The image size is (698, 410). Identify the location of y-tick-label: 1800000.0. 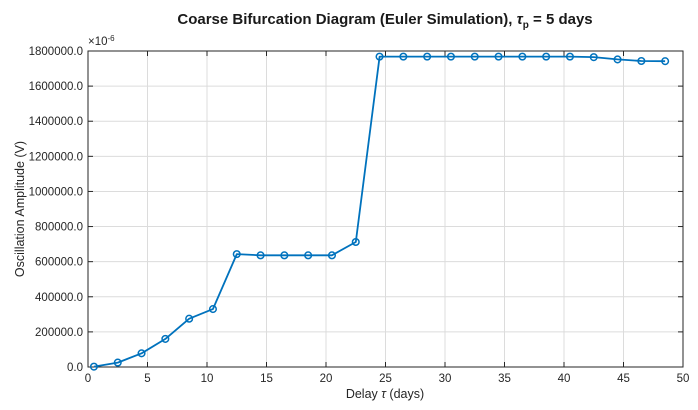
(56, 52).